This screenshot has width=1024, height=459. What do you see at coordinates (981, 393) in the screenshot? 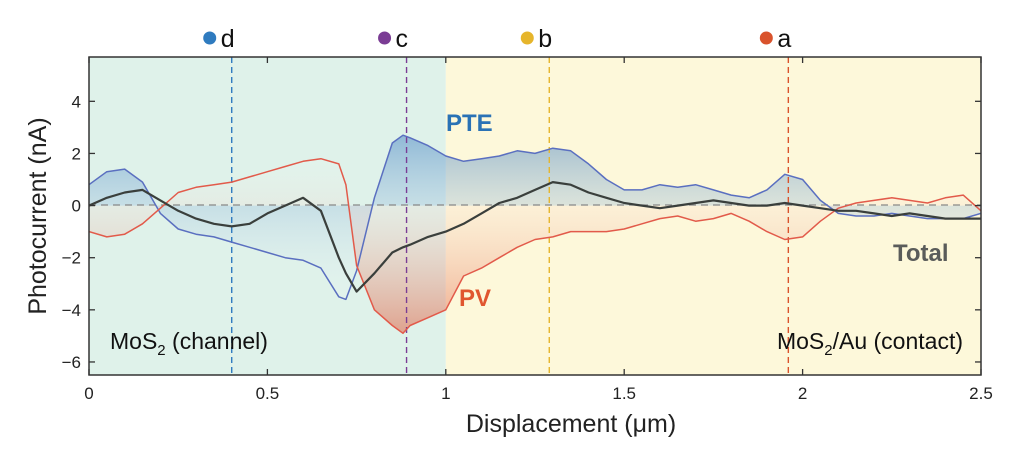
I see `x-tick-label: 2.5` at bounding box center [981, 393].